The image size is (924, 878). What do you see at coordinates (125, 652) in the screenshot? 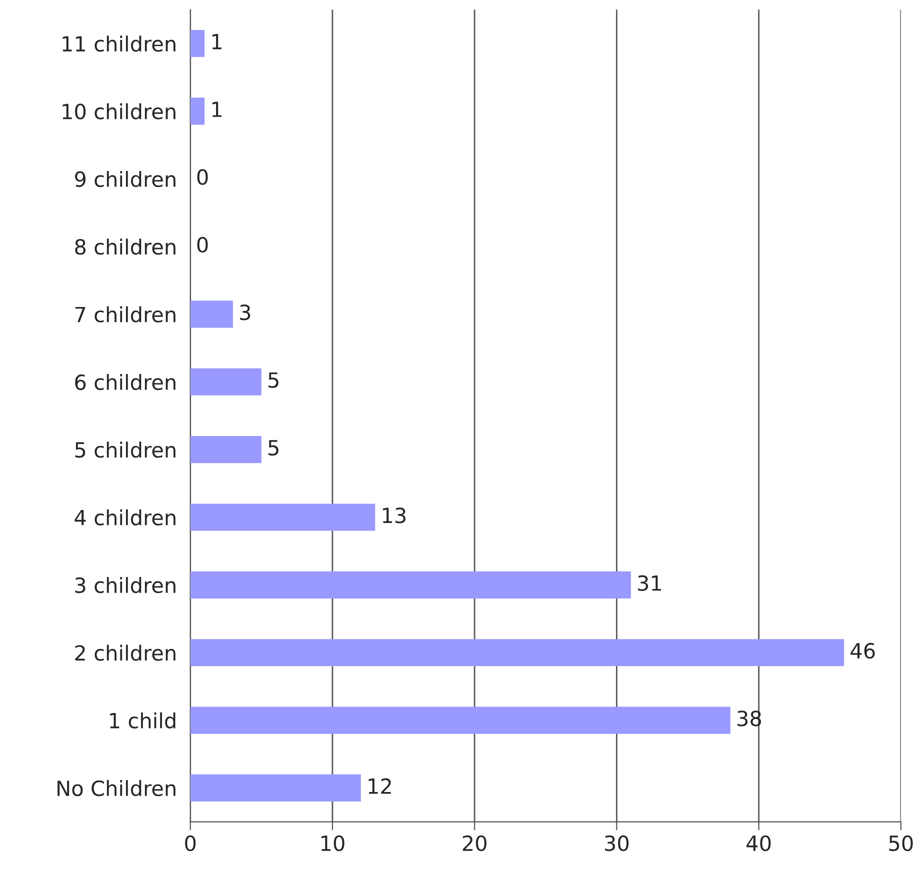
I see `y-tick-label: 2 children` at bounding box center [125, 652].